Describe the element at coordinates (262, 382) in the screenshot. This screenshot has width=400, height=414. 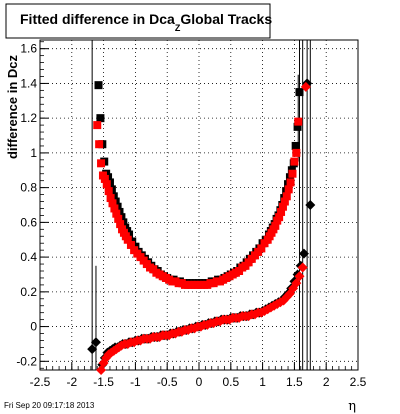
I see `x-tick-label: 1` at that location.